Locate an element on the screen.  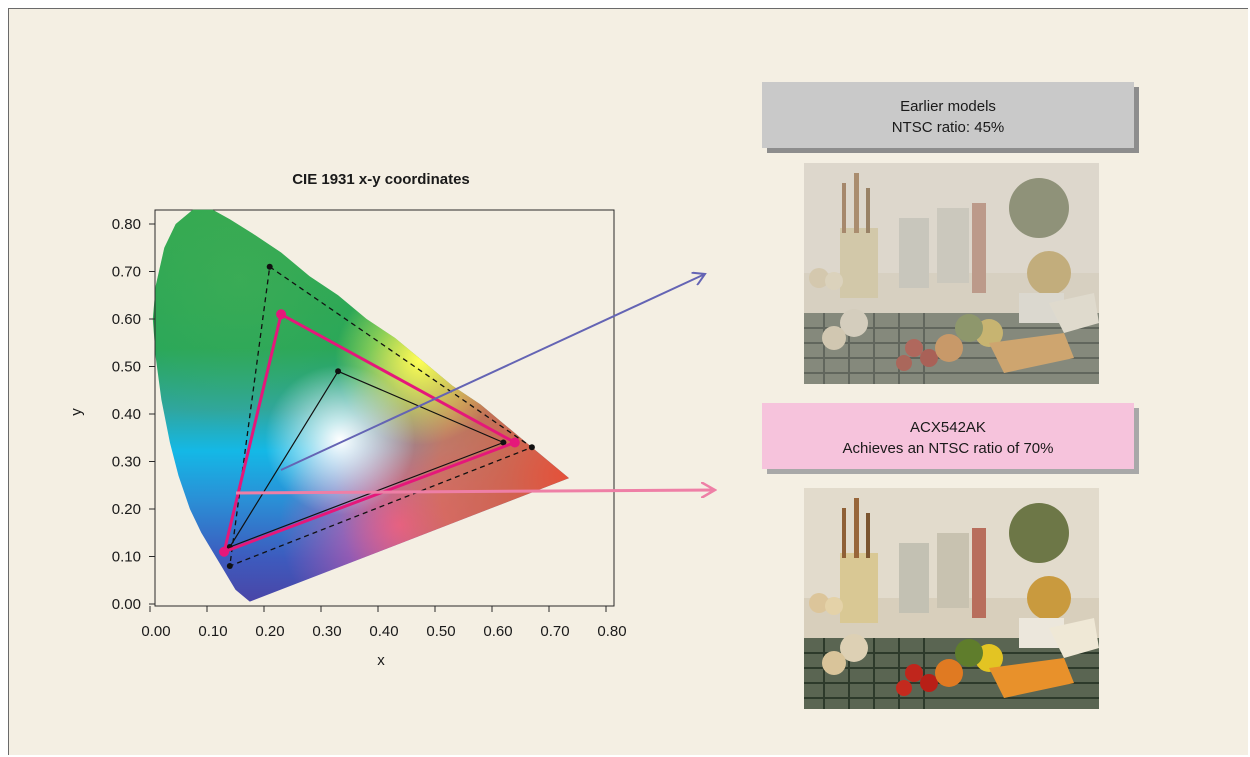
gamut-triangle-dashed-black is located at coordinates (381, 416).